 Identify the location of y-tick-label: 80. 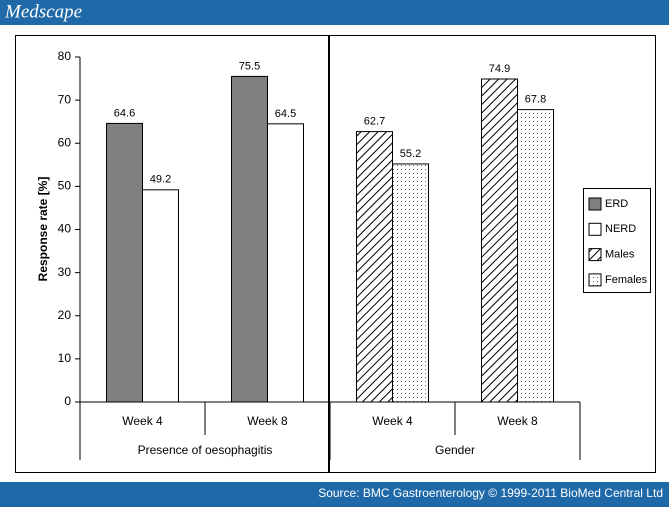
(65, 56).